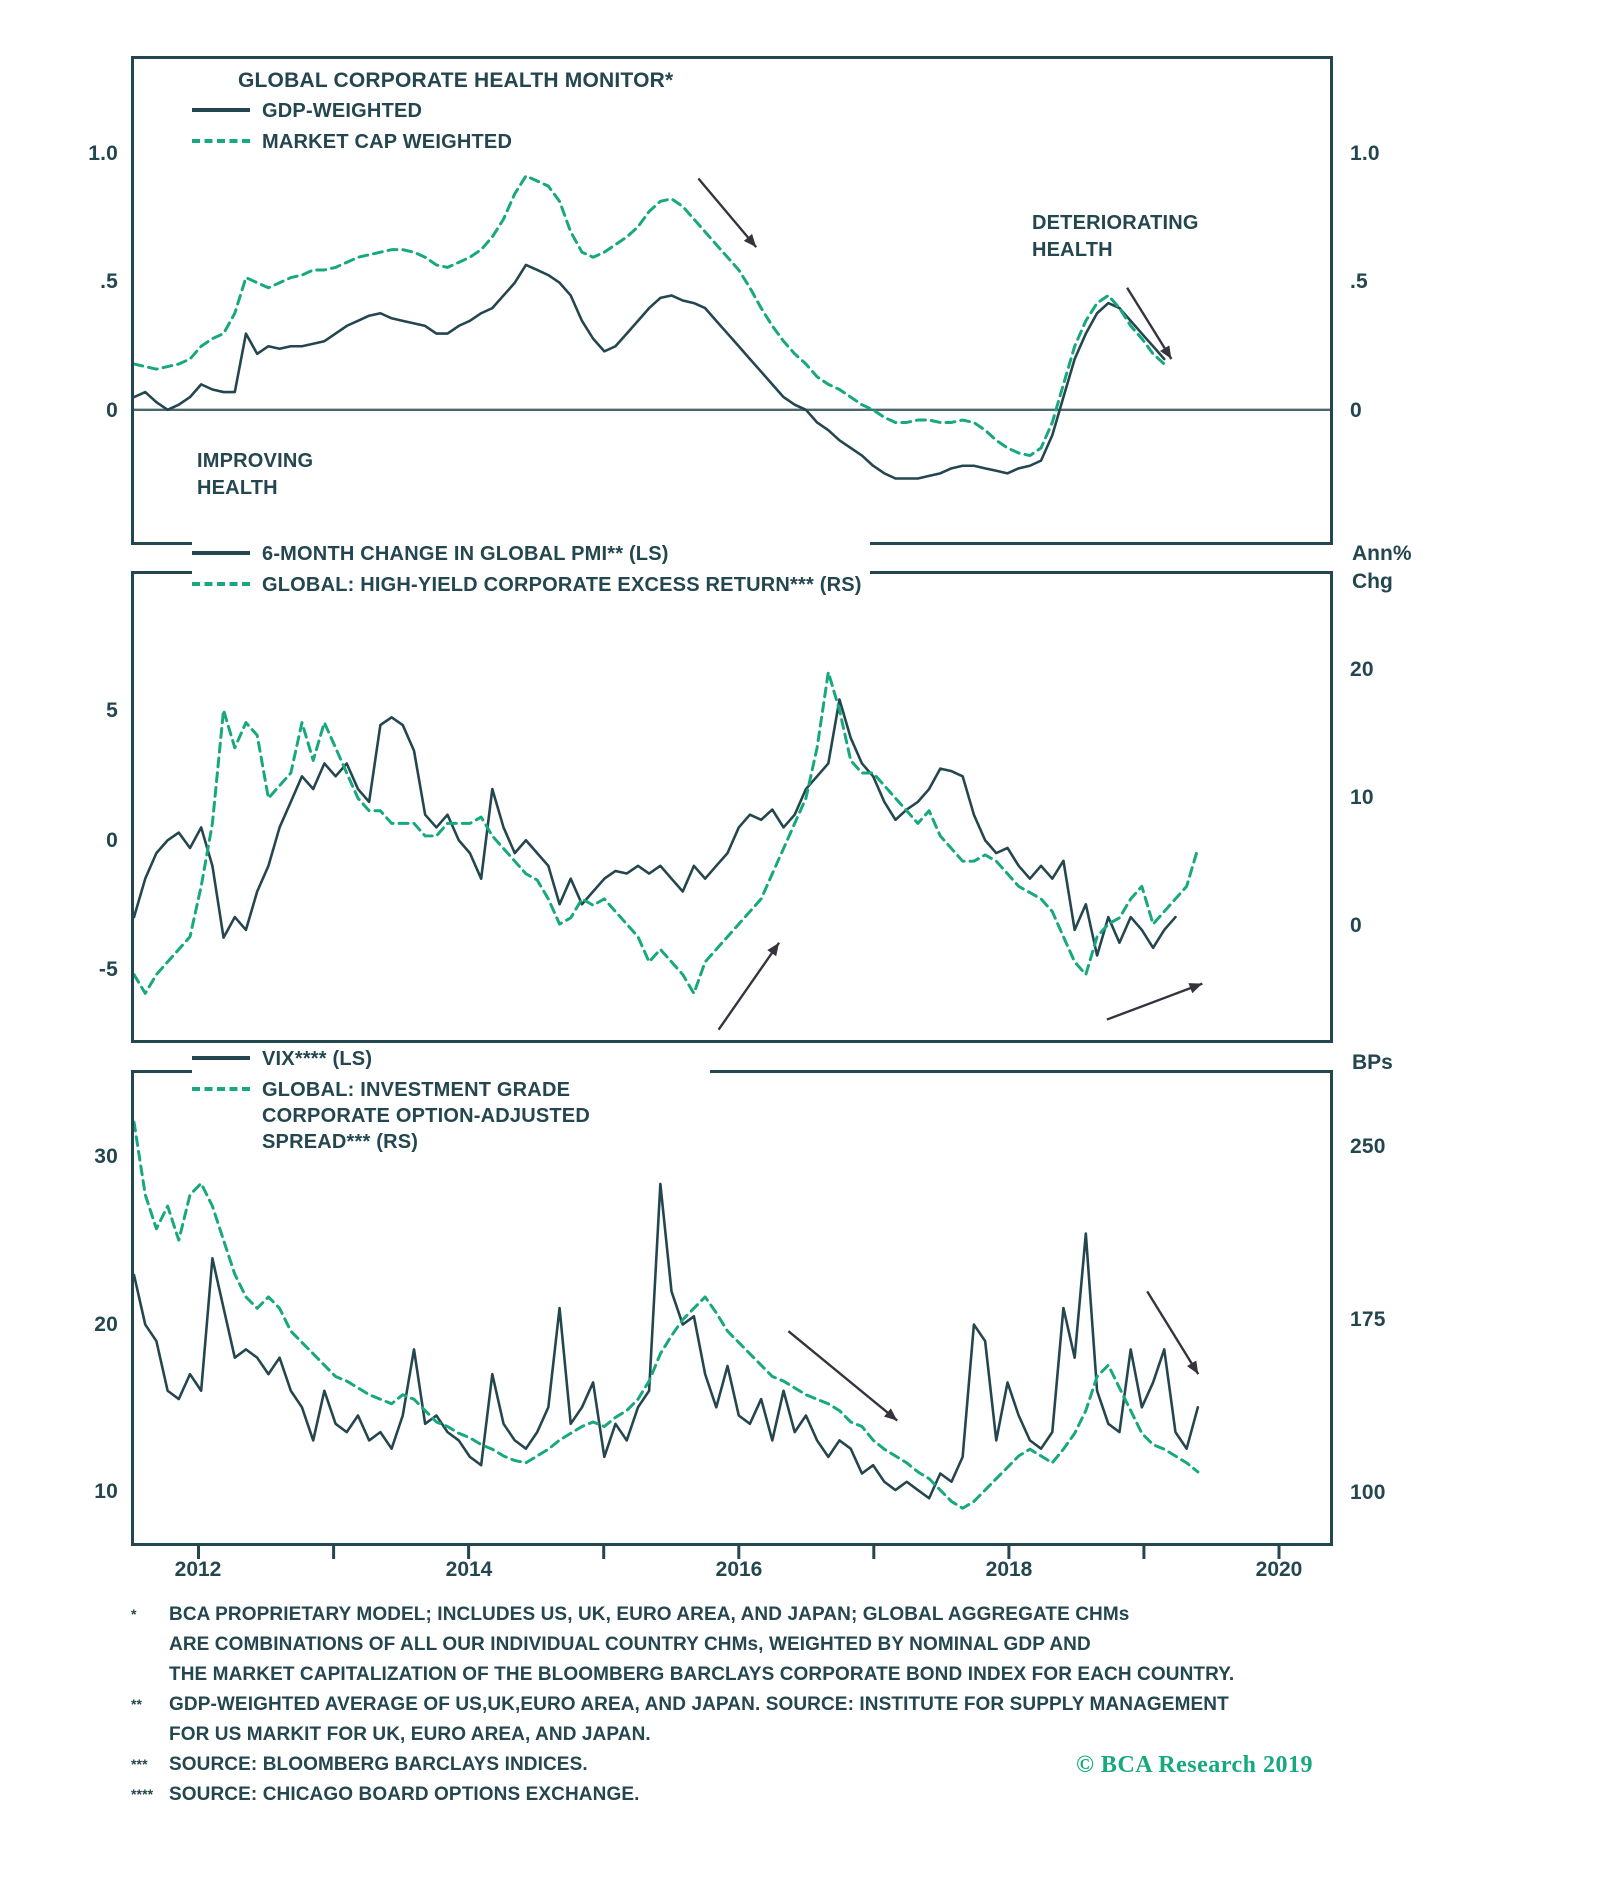  What do you see at coordinates (739, 1569) in the screenshot?
I see `x-tick-label: 2016` at bounding box center [739, 1569].